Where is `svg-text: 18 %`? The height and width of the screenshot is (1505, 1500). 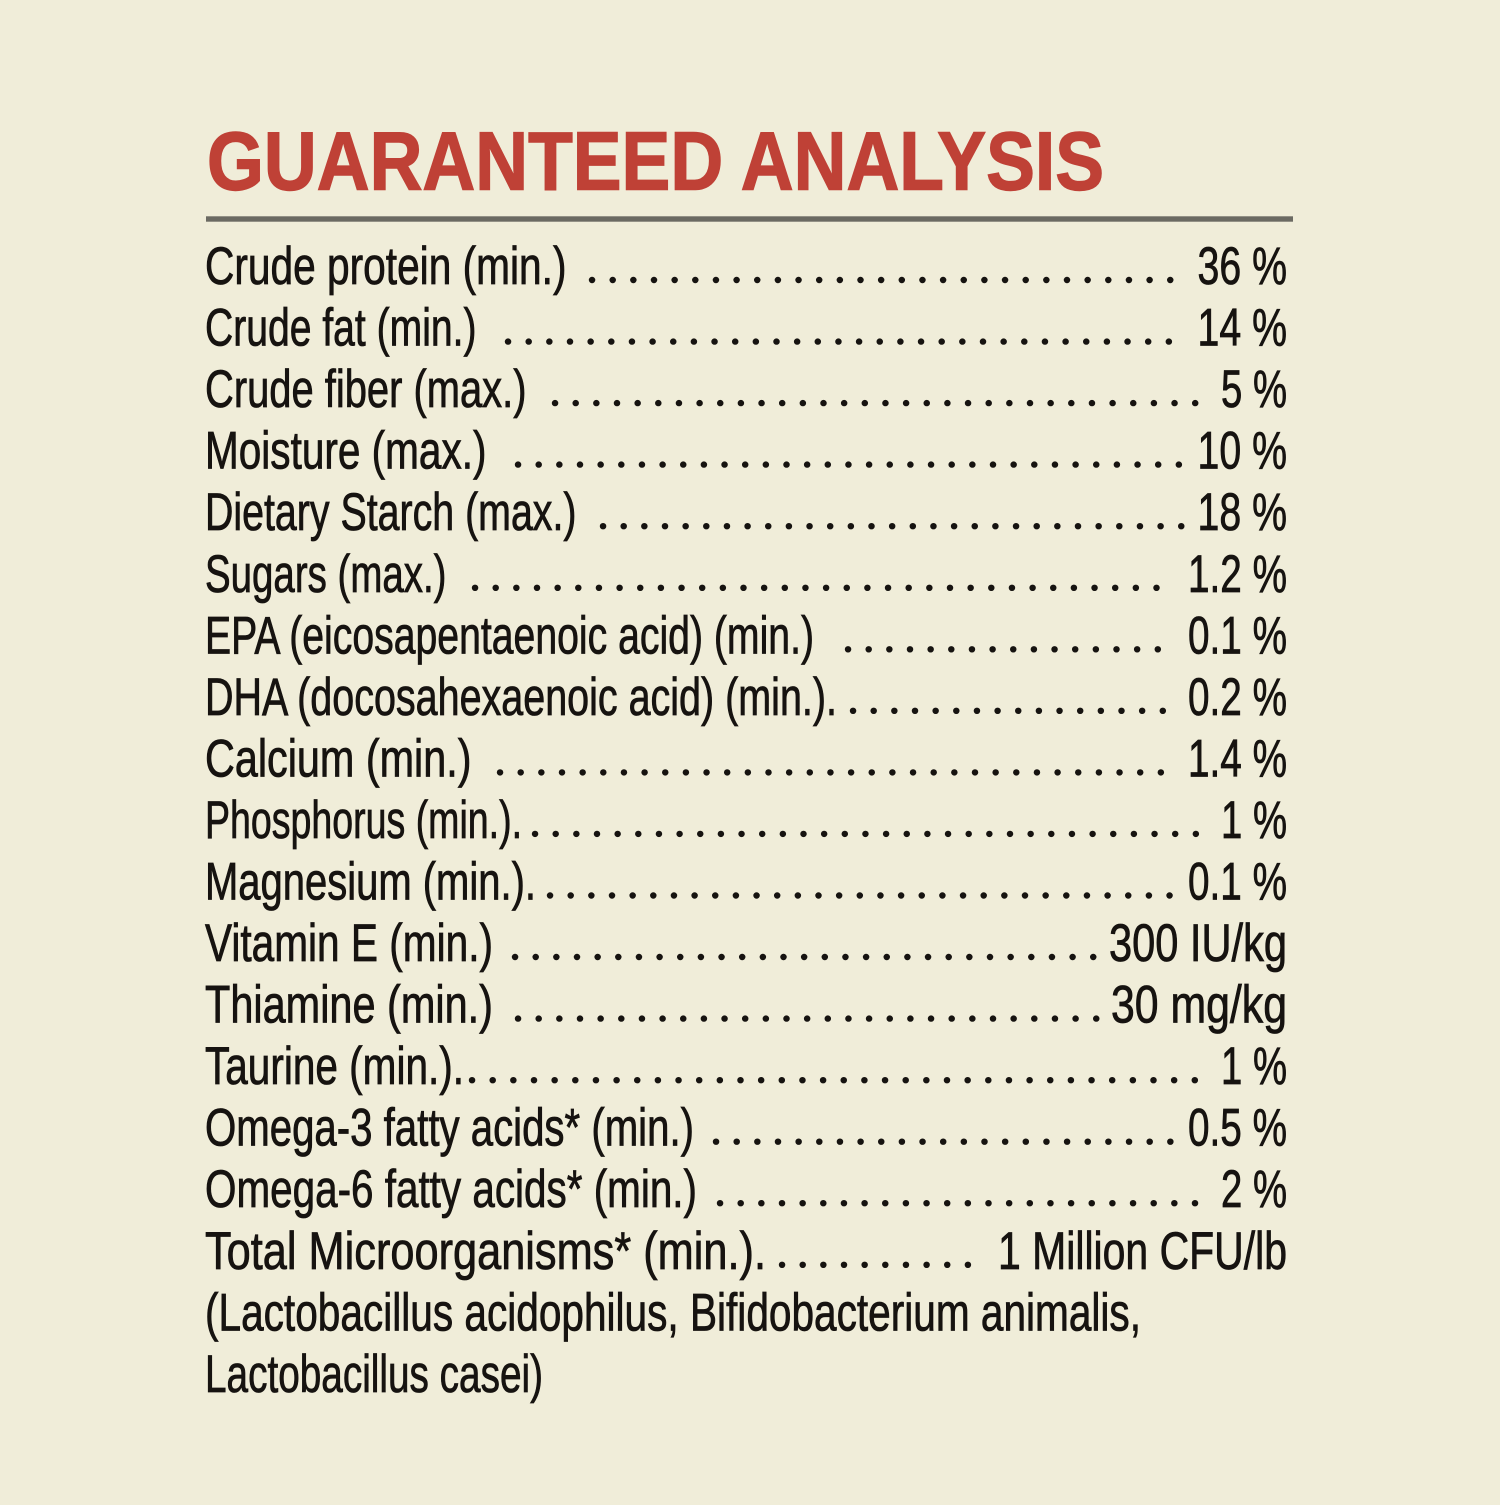
svg-text: 18 % is located at coordinates (1243, 512).